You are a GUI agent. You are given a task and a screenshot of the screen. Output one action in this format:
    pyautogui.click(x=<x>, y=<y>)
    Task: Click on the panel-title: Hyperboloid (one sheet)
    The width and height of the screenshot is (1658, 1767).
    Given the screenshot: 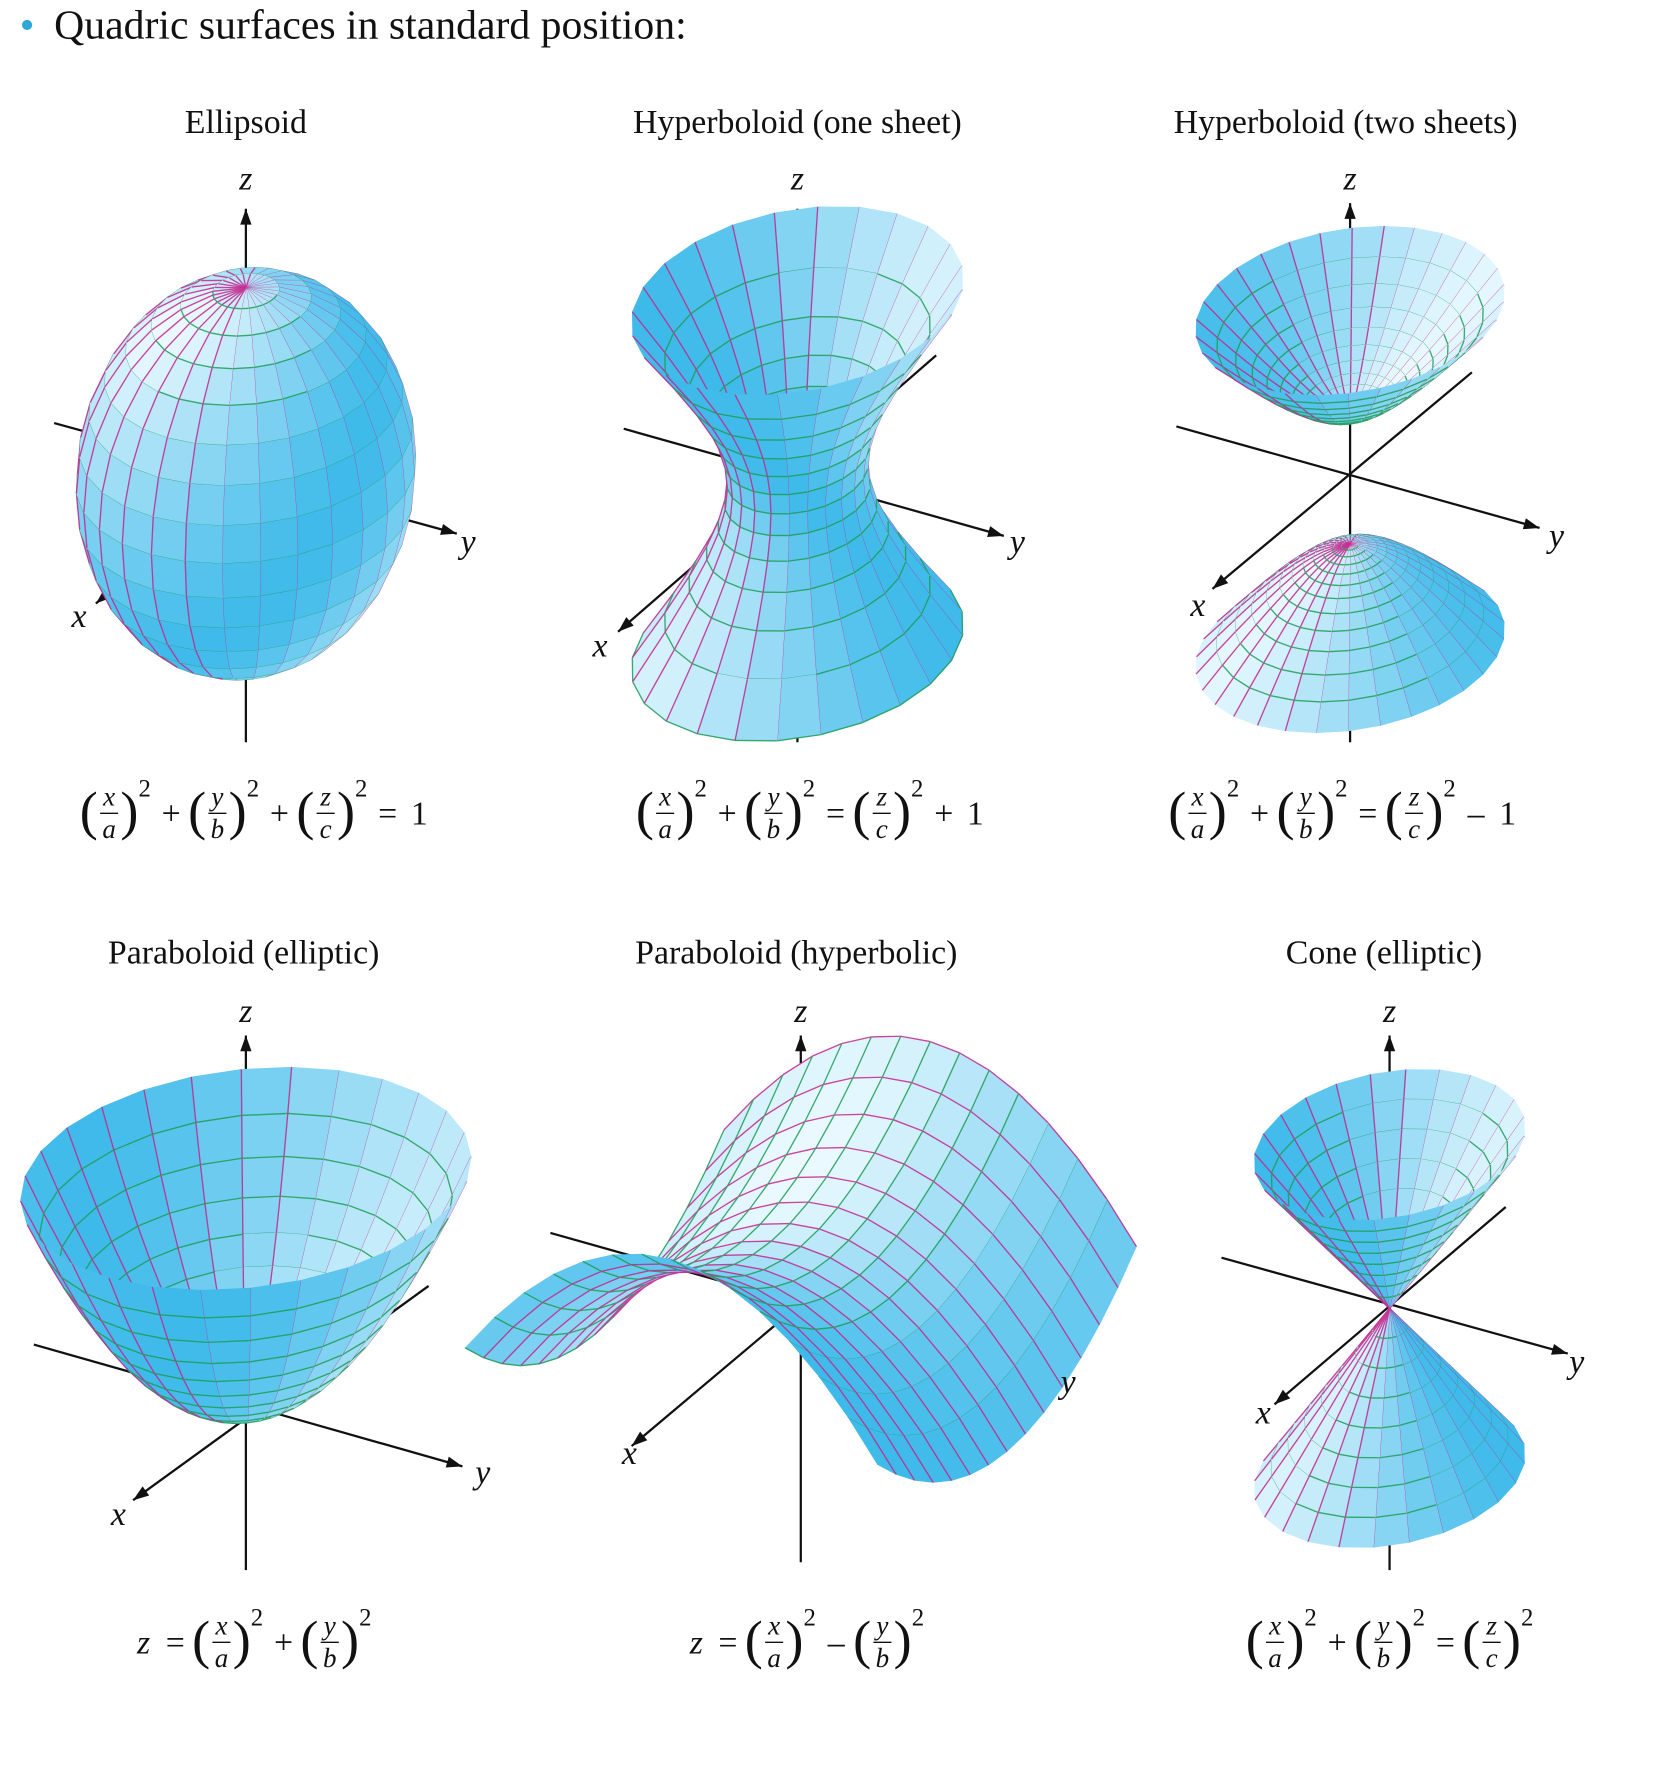 What is the action you would take?
    pyautogui.click(x=797, y=122)
    